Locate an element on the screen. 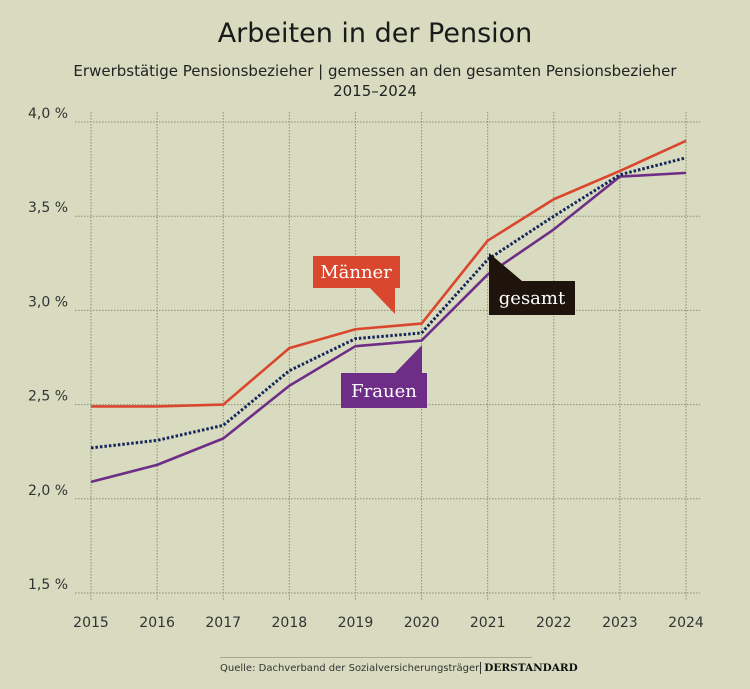  y-tick-label: 4,0 % is located at coordinates (48, 114).